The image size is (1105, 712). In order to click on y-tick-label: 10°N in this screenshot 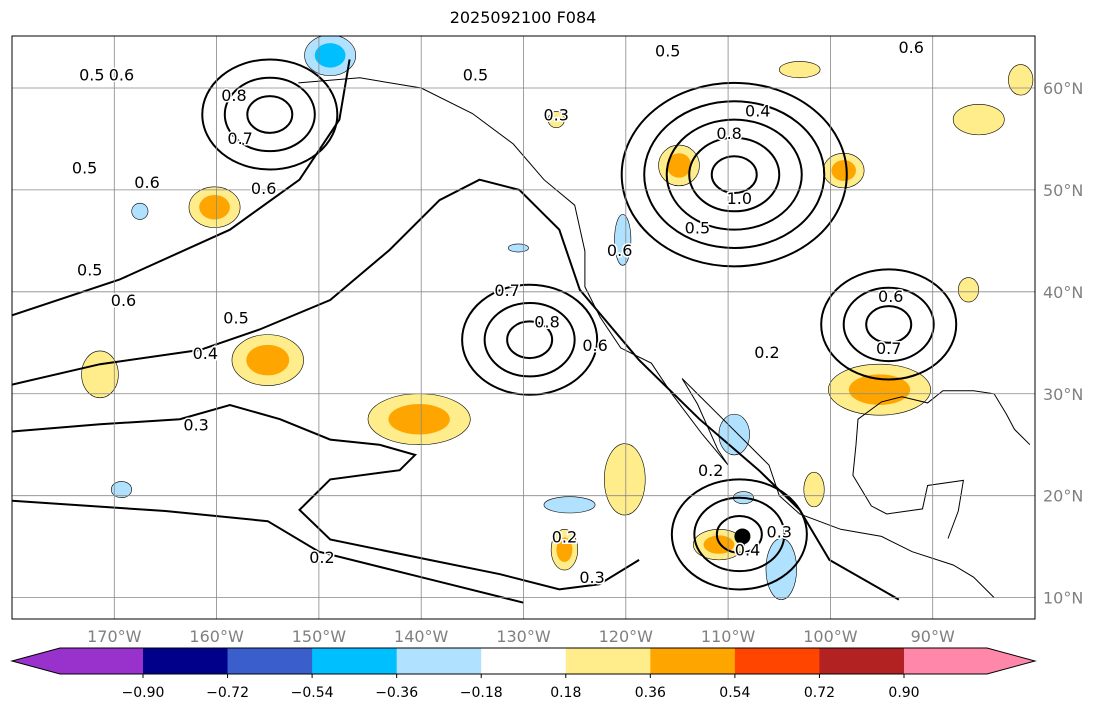, I will do `click(1063, 598)`.